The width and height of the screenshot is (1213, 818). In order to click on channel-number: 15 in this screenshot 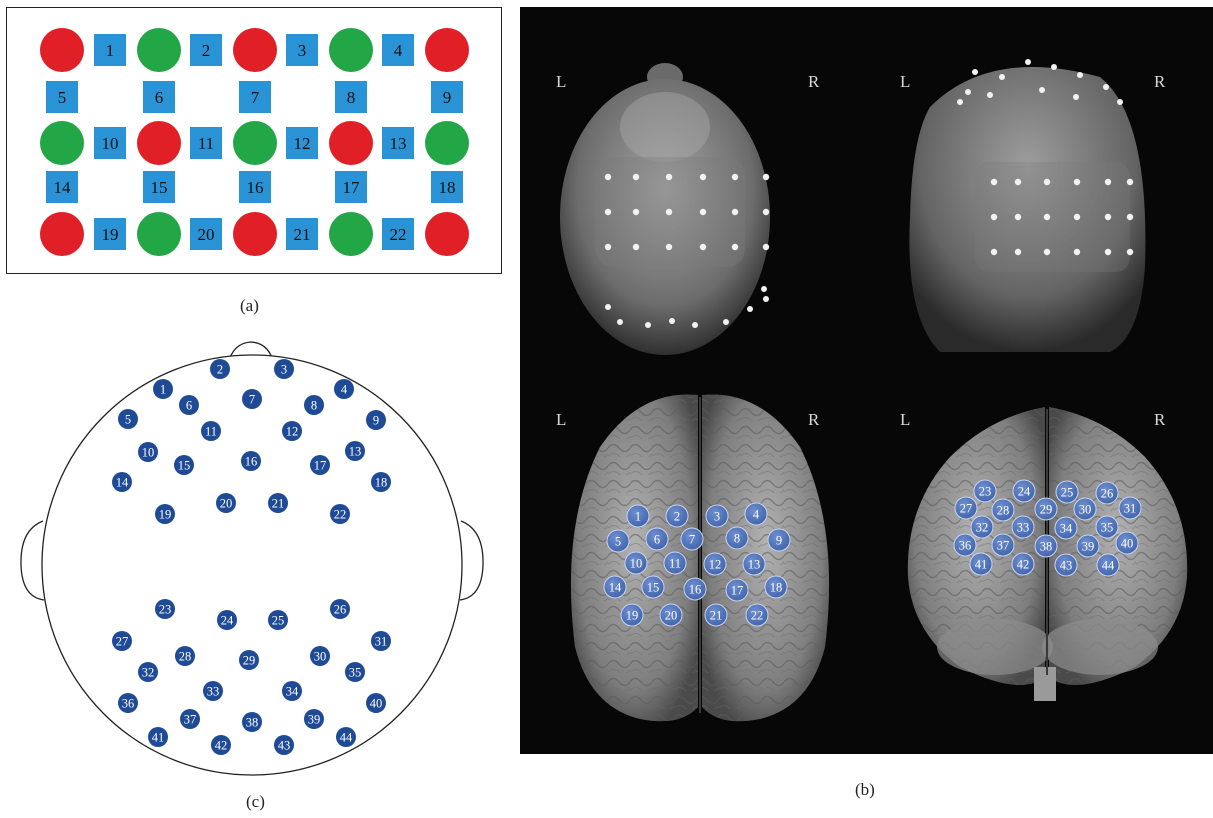, I will do `click(159, 187)`.